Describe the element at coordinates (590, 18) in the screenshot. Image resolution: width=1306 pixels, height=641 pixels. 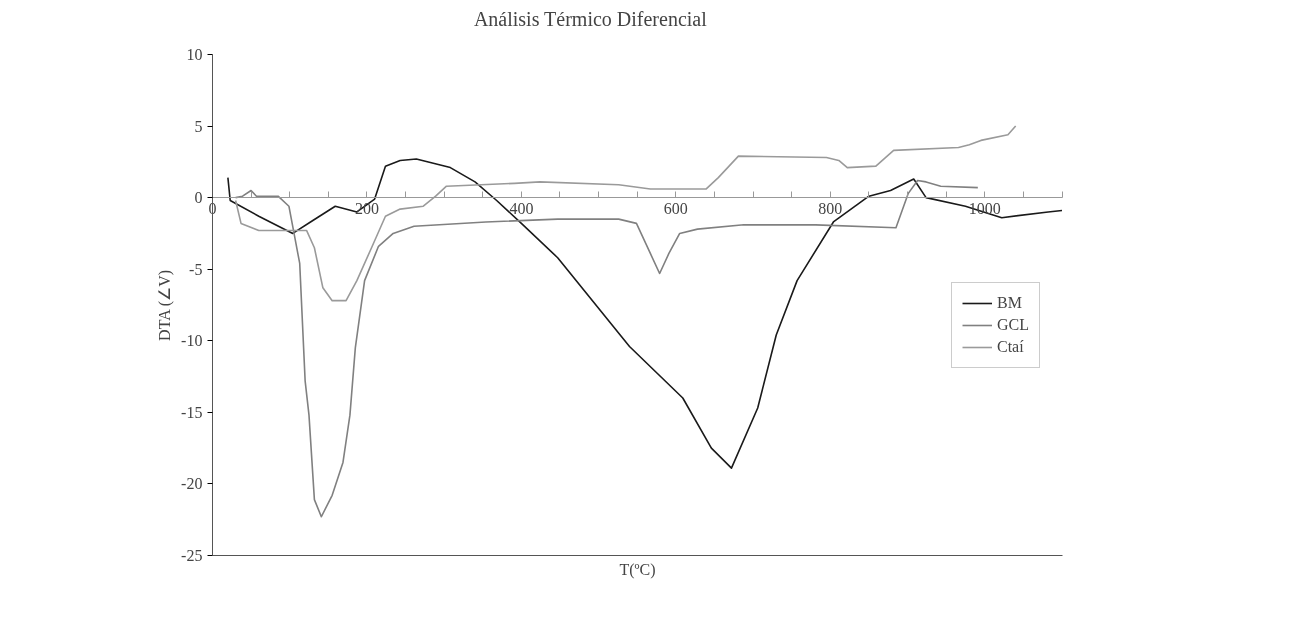
I see `chart-title: Análisis Térmico Diferencial` at that location.